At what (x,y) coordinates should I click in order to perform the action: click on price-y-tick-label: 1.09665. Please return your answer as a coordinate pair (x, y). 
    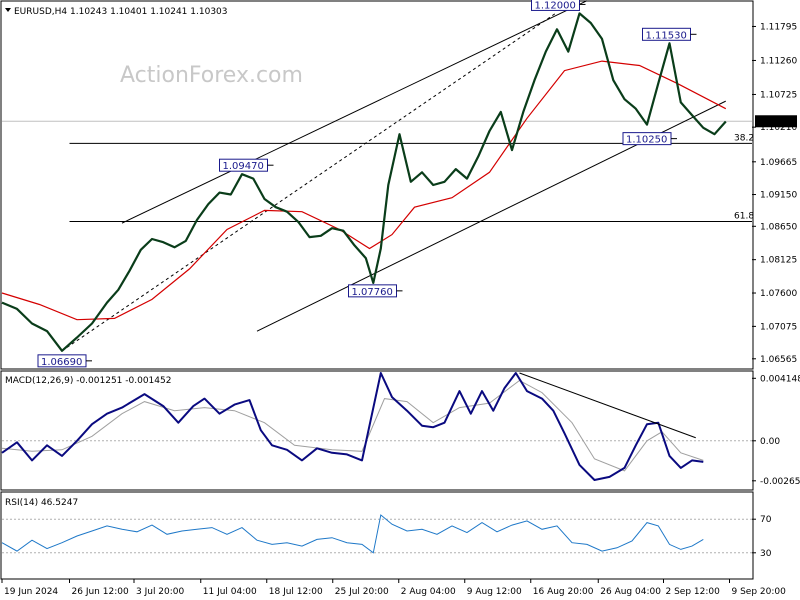
    Looking at the image, I should click on (778, 163).